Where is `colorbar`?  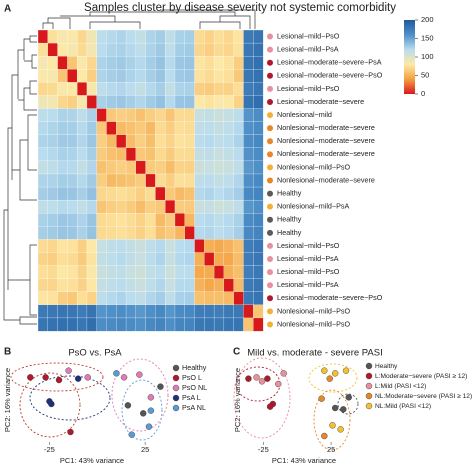 colorbar is located at coordinates (409, 57).